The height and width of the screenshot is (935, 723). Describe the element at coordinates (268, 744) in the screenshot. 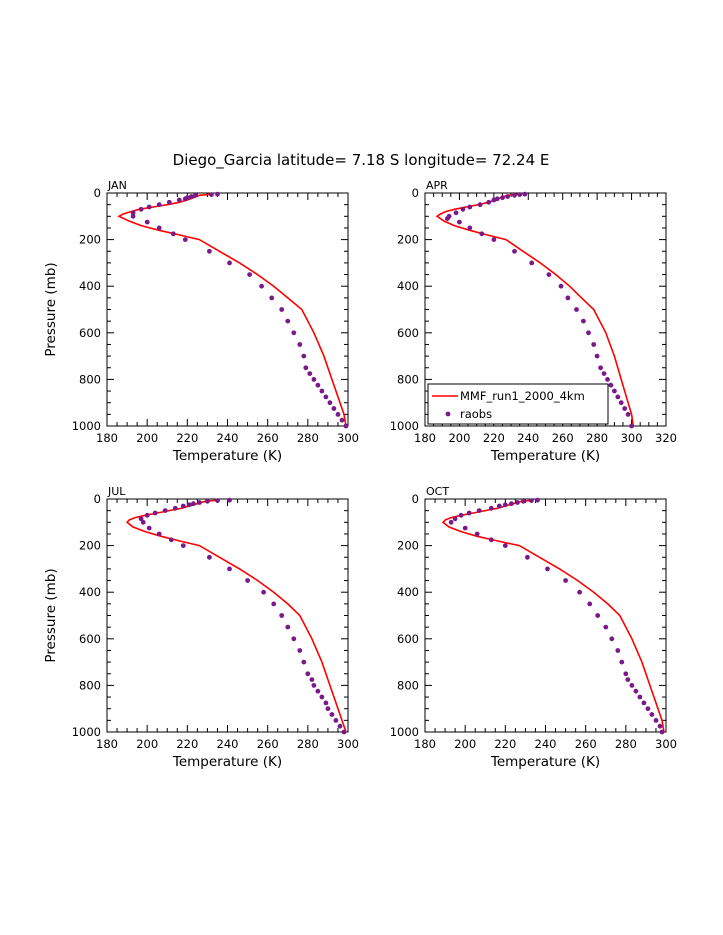

I see `x-tick-label: 260` at that location.